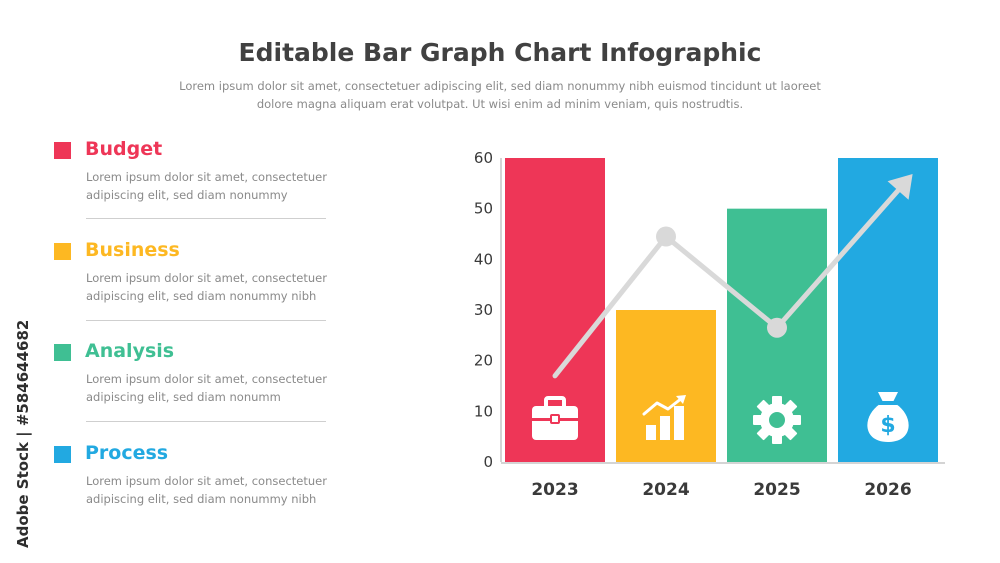  What do you see at coordinates (500, 52) in the screenshot?
I see `page-title: Editable Bar Graph Chart Infographic` at bounding box center [500, 52].